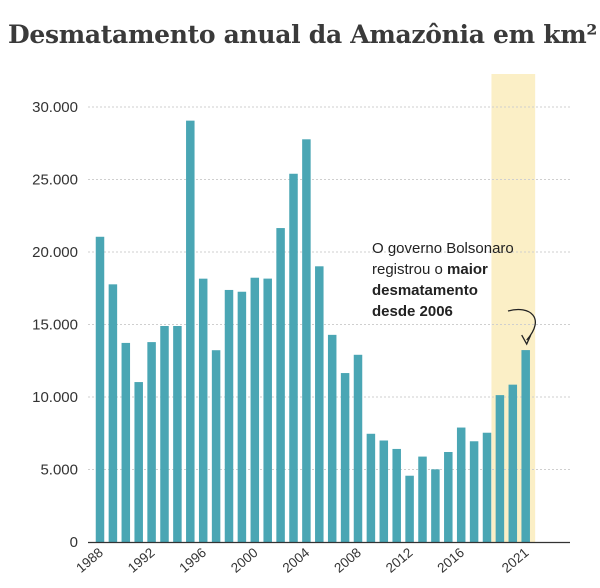  What do you see at coordinates (513, 463) in the screenshot?
I see `bar-2020` at bounding box center [513, 463].